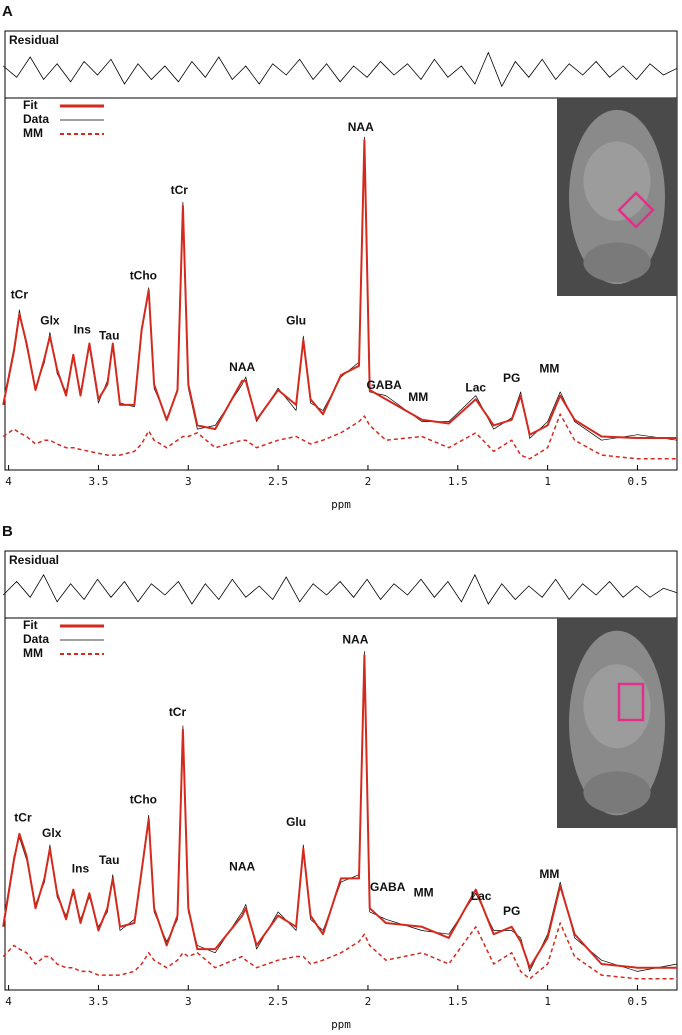 This screenshot has width=682, height=1035. I want to click on panel-label: B, so click(7, 531).